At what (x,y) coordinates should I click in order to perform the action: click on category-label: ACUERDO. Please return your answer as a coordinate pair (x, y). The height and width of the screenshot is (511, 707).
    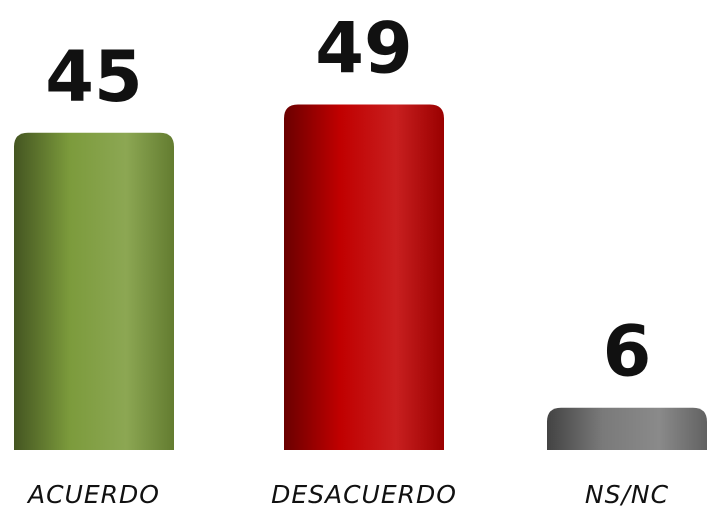
    Looking at the image, I should click on (93, 494).